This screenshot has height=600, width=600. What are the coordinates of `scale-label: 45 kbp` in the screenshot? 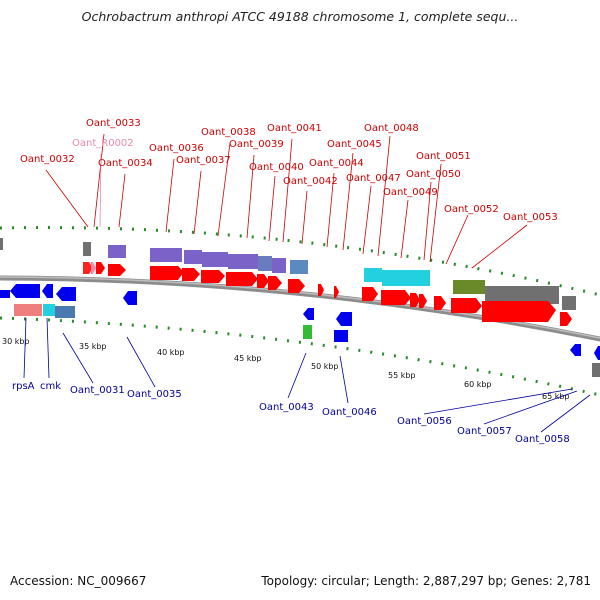 It's located at (248, 358).